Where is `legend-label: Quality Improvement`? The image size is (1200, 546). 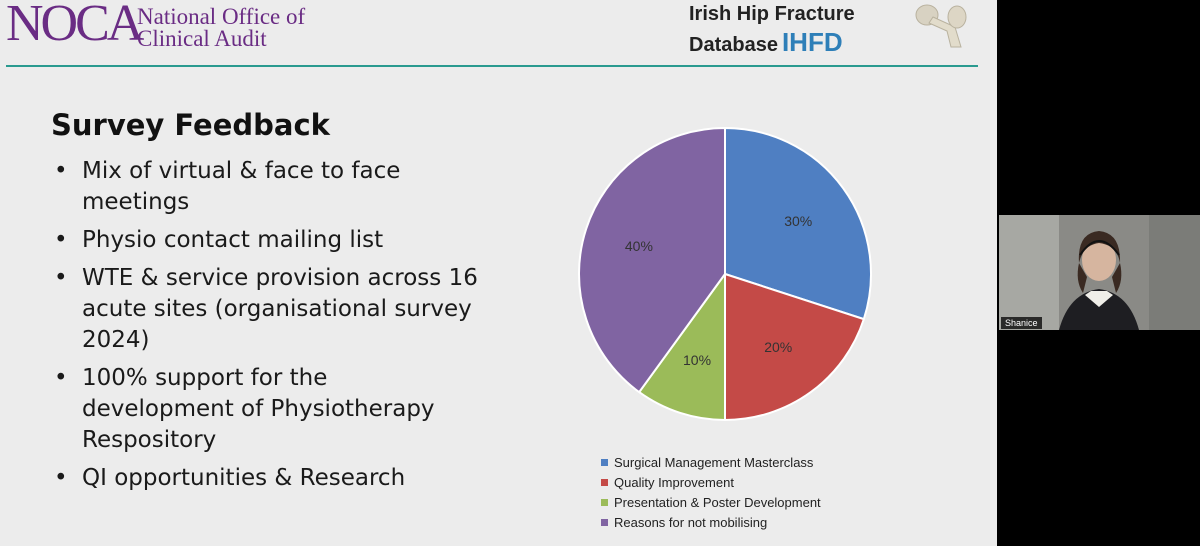 legend-label: Quality Improvement is located at coordinates (674, 482).